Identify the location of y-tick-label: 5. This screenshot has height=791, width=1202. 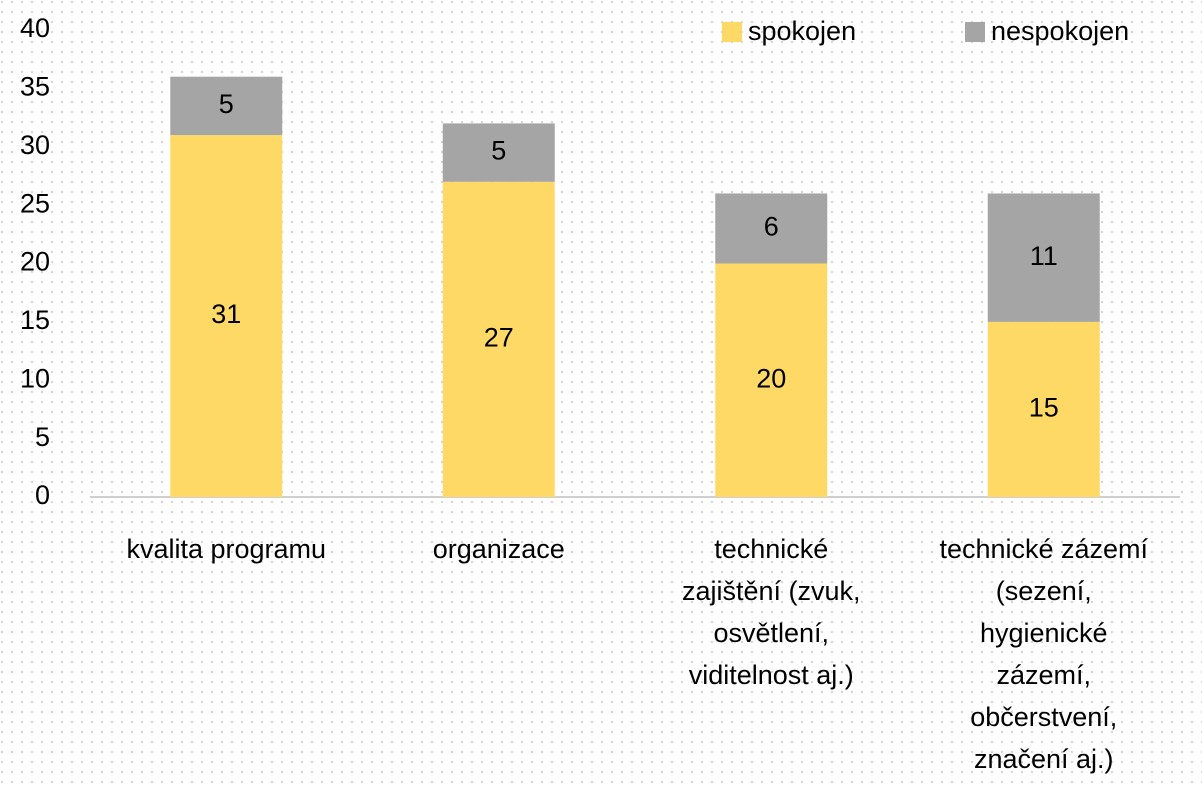
(42, 437).